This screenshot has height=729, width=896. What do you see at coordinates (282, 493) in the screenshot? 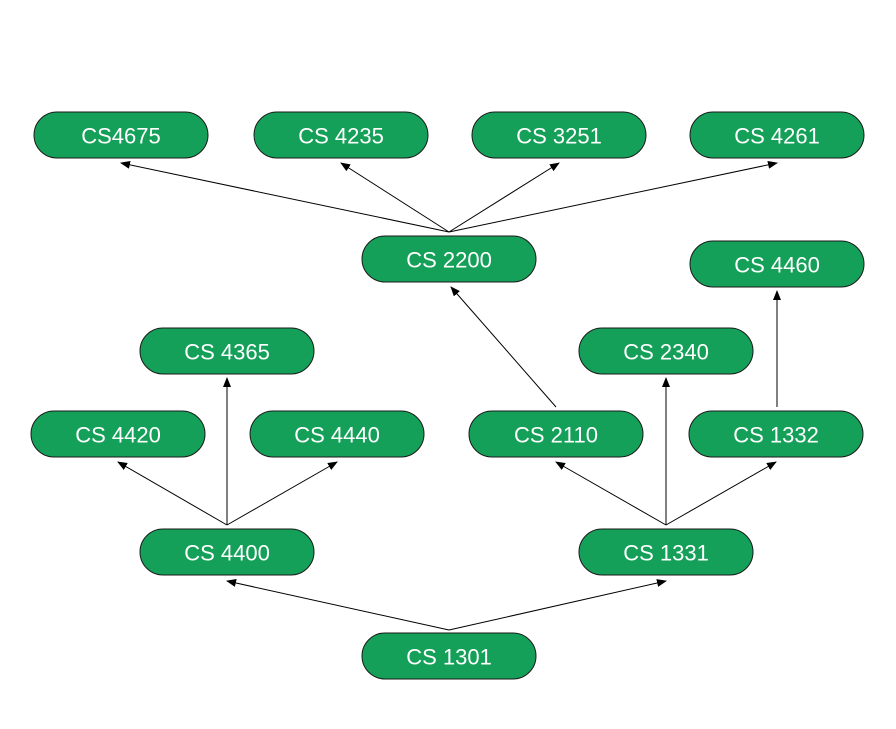
I see `edge-cs4400-to-cs4440` at bounding box center [282, 493].